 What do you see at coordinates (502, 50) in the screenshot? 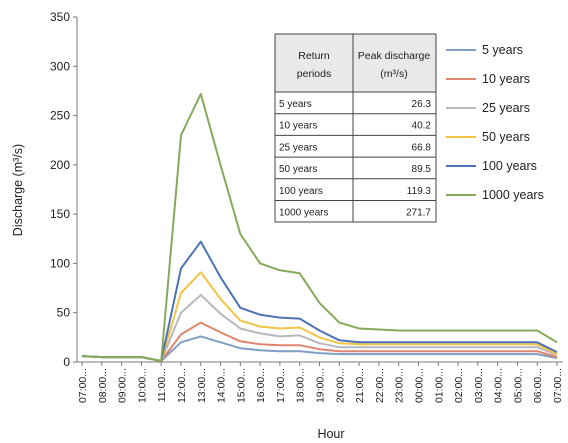
I see `legend-label: 5 years` at bounding box center [502, 50].